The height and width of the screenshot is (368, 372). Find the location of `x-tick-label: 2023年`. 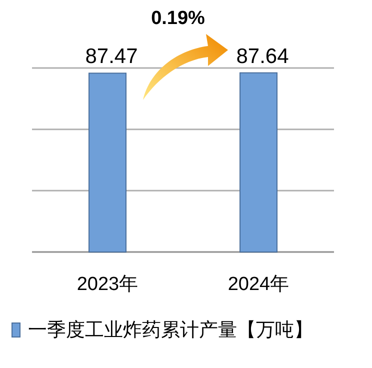

x-tick-label: 2023年 is located at coordinates (107, 284).